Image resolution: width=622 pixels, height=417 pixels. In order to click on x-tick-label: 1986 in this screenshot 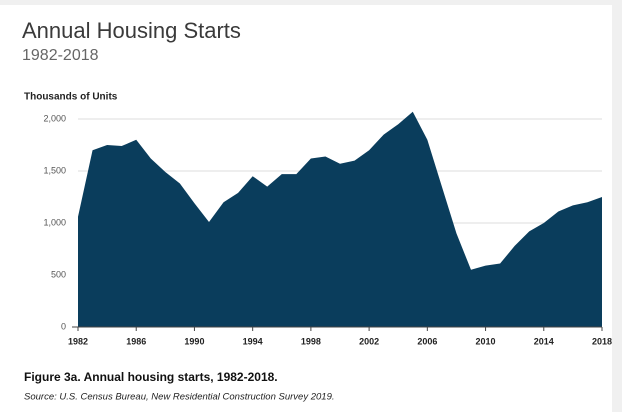, I will do `click(136, 341)`.